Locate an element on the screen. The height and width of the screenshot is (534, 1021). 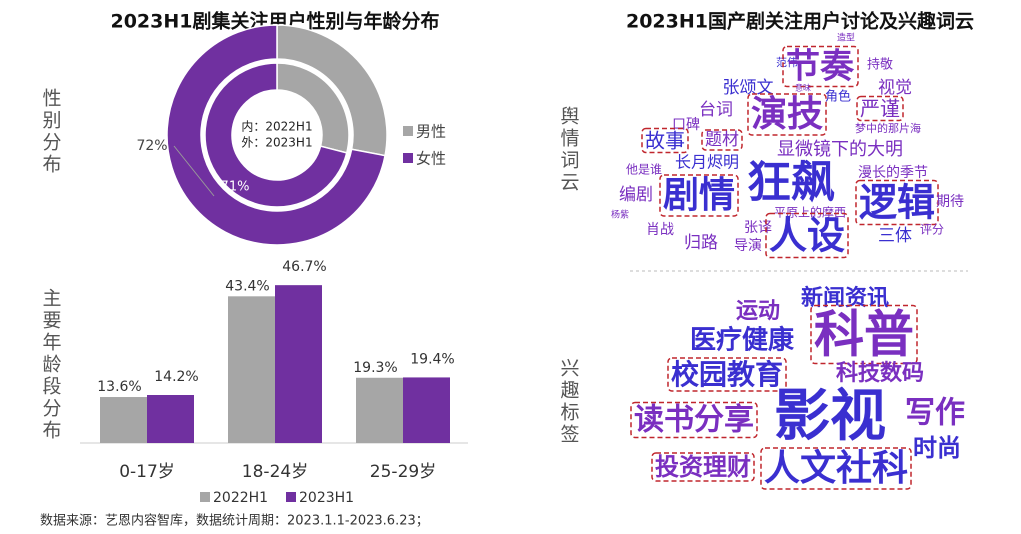
data-label: 71% is located at coordinates (235, 187).